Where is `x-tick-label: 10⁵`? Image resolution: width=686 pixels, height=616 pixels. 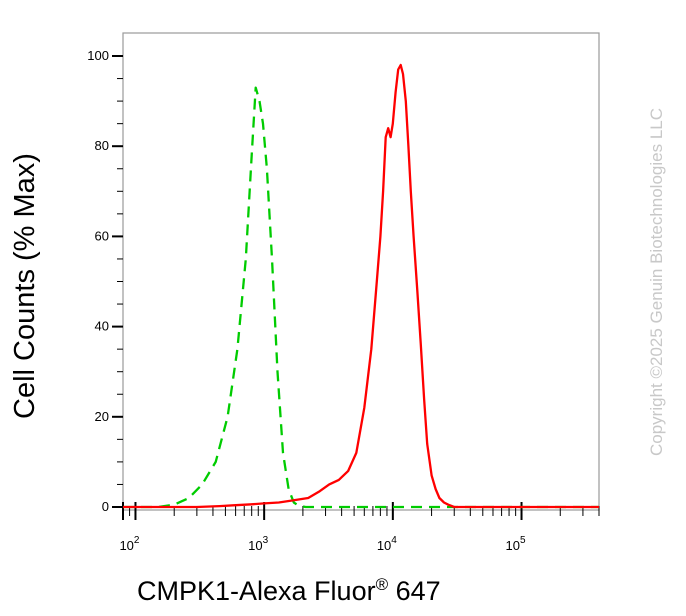
x-tick-label: 10⁵ is located at coordinates (516, 544).